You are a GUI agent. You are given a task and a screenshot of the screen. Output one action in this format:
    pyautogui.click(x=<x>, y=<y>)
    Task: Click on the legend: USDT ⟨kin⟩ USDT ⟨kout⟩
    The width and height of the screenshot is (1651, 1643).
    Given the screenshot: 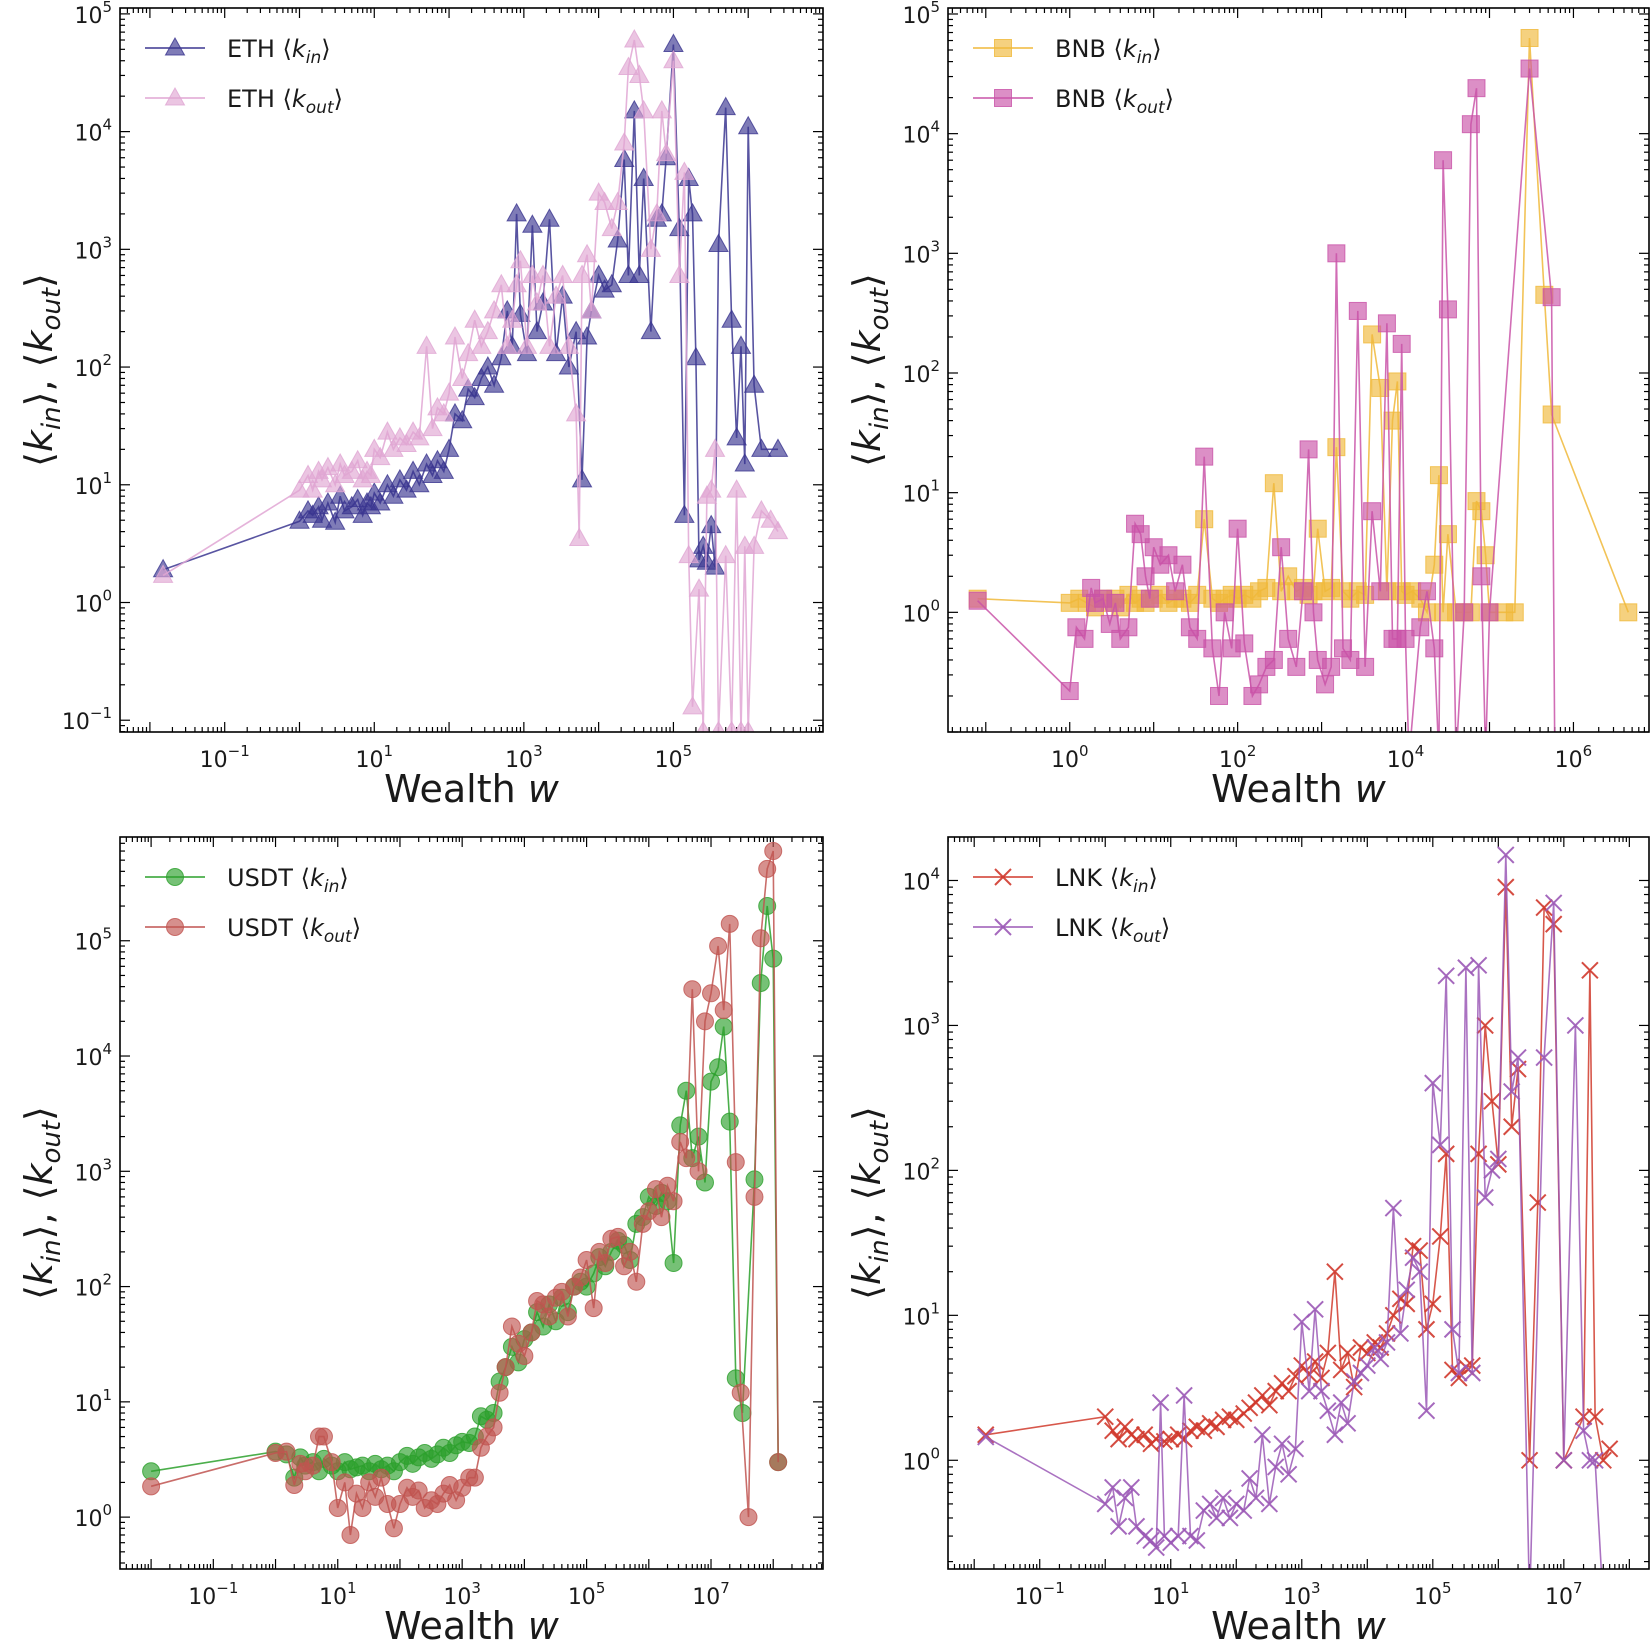 What is the action you would take?
    pyautogui.click(x=253, y=905)
    